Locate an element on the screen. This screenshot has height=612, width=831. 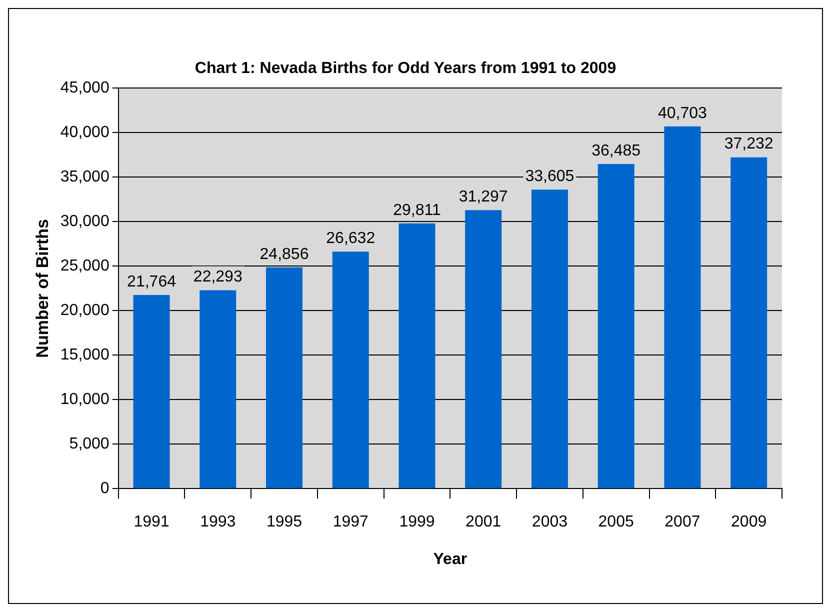
x-tick-label: 1995 is located at coordinates (284, 522).